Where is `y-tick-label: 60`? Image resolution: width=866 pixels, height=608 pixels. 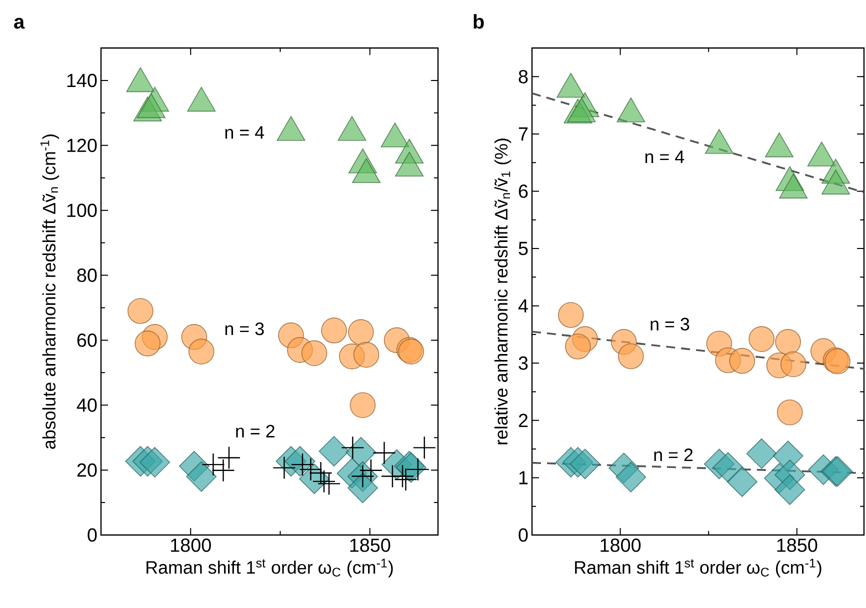 y-tick-label: 60 is located at coordinates (87, 340).